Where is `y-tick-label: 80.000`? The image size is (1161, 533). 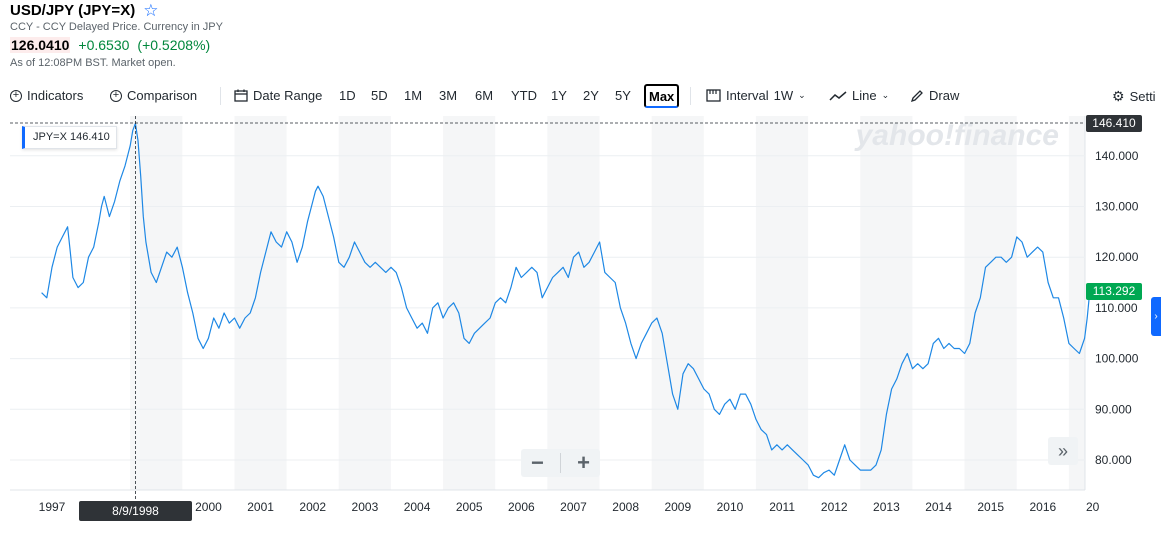
y-tick-label: 80.000 is located at coordinates (1113, 460).